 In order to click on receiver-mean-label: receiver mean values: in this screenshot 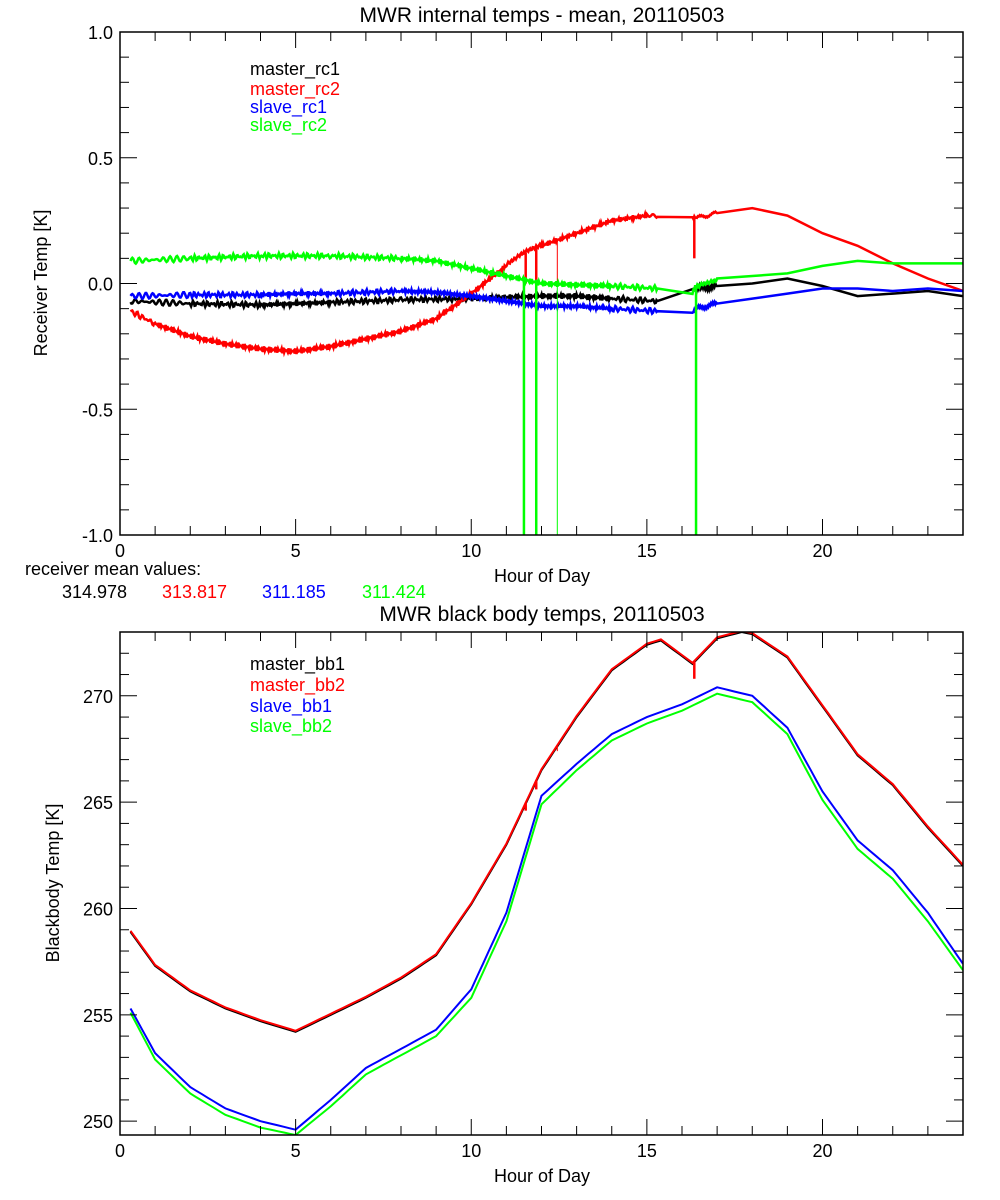, I will do `click(113, 569)`.